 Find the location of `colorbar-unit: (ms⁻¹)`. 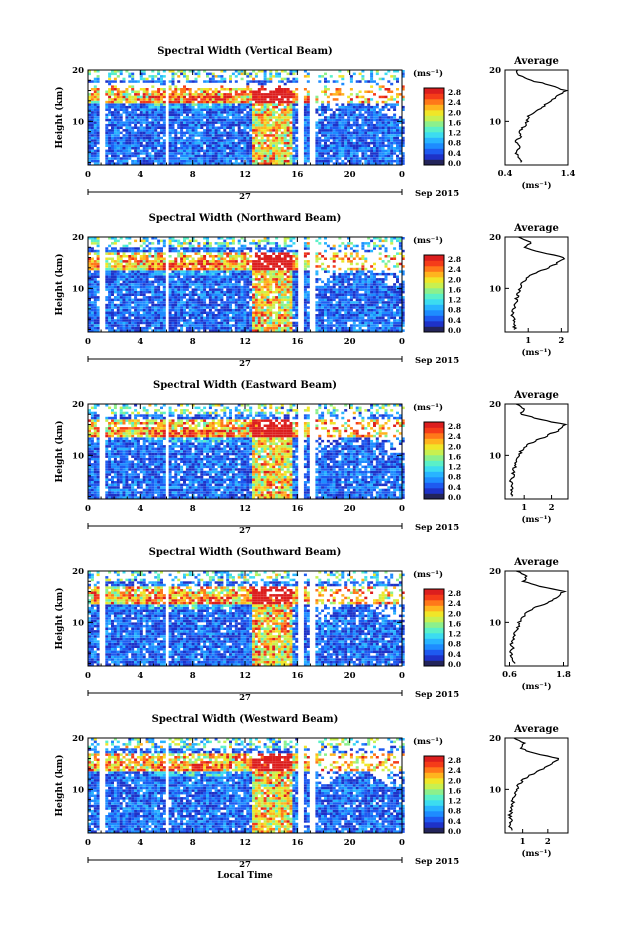

colorbar-unit: (ms⁻¹) is located at coordinates (428, 73).